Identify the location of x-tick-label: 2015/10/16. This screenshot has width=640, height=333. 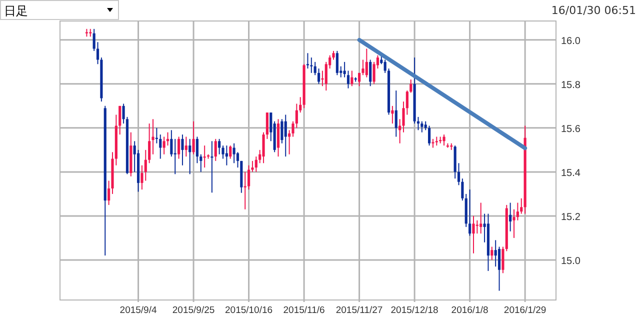
(249, 310).